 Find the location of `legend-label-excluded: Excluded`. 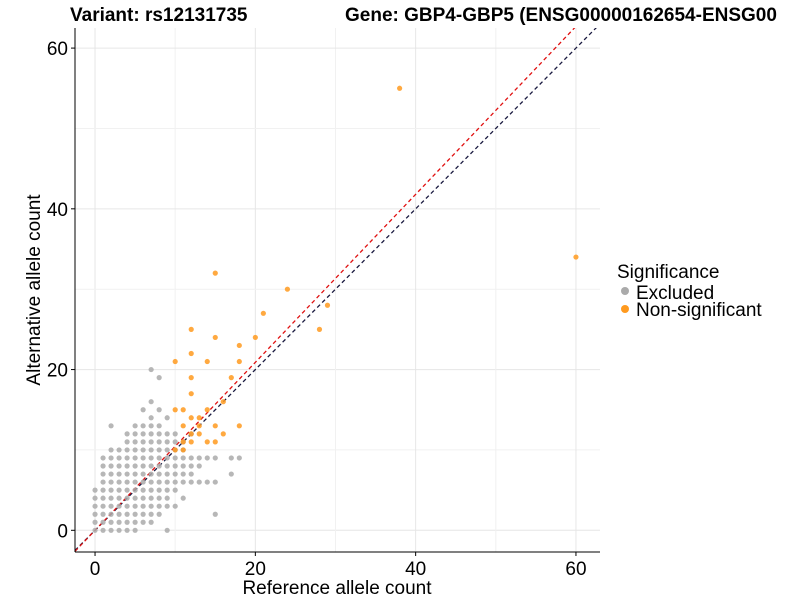

legend-label-excluded: Excluded is located at coordinates (675, 293).